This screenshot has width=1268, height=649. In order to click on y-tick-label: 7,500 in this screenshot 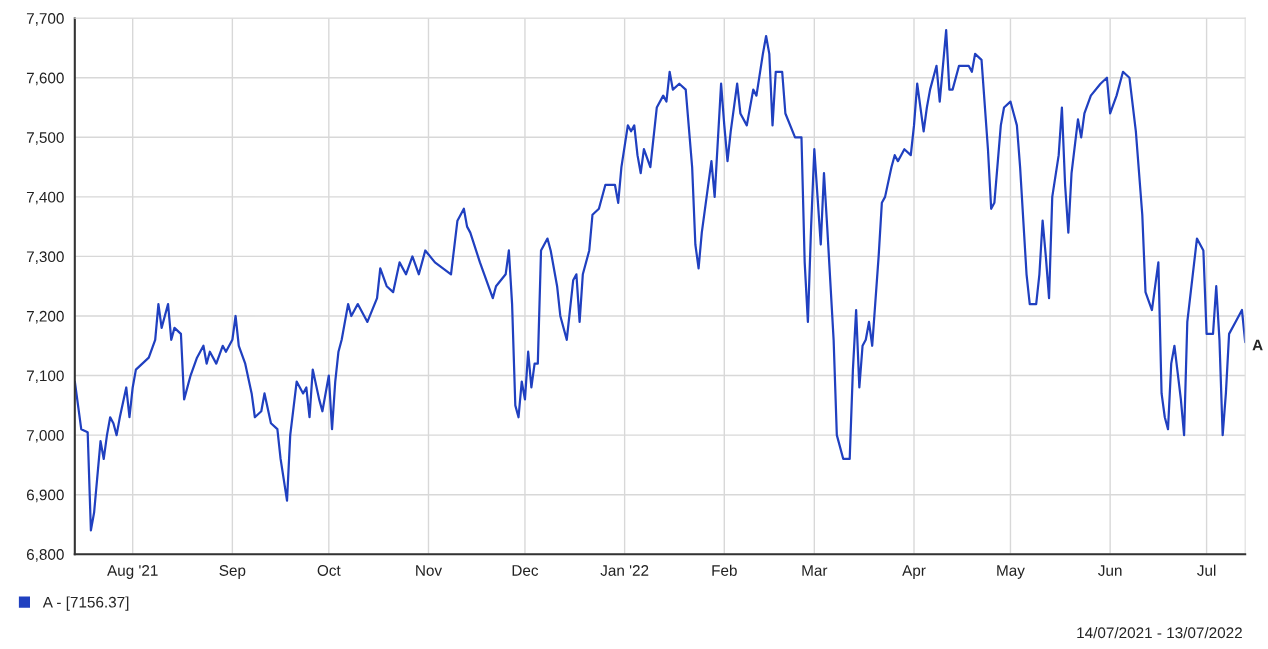, I will do `click(45, 138)`.